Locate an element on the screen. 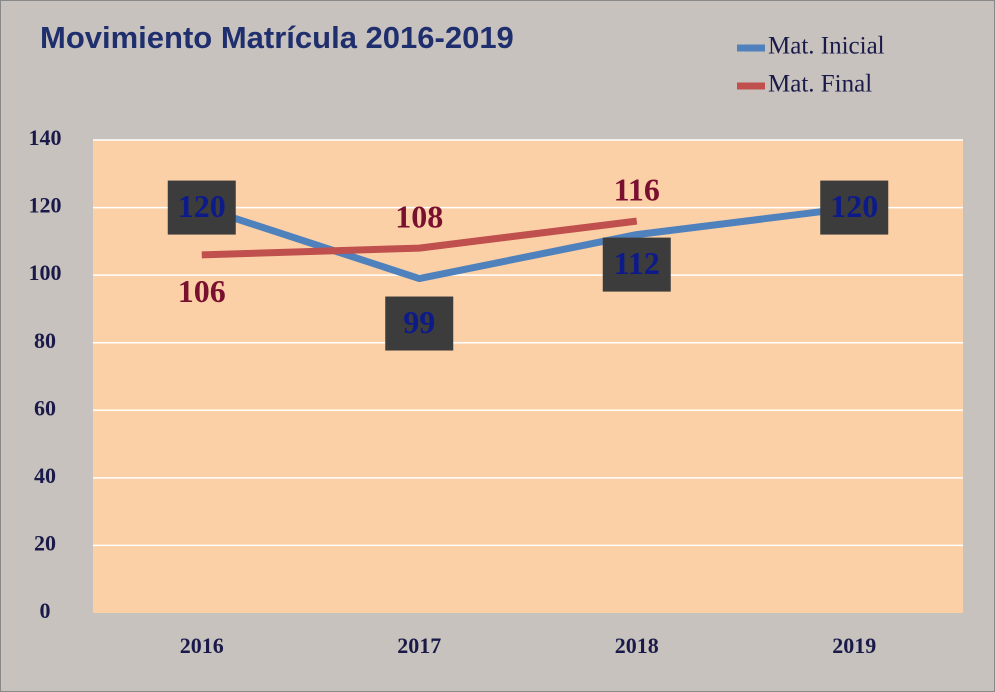 This screenshot has width=995, height=692. y-tick-label: 20 is located at coordinates (45, 542).